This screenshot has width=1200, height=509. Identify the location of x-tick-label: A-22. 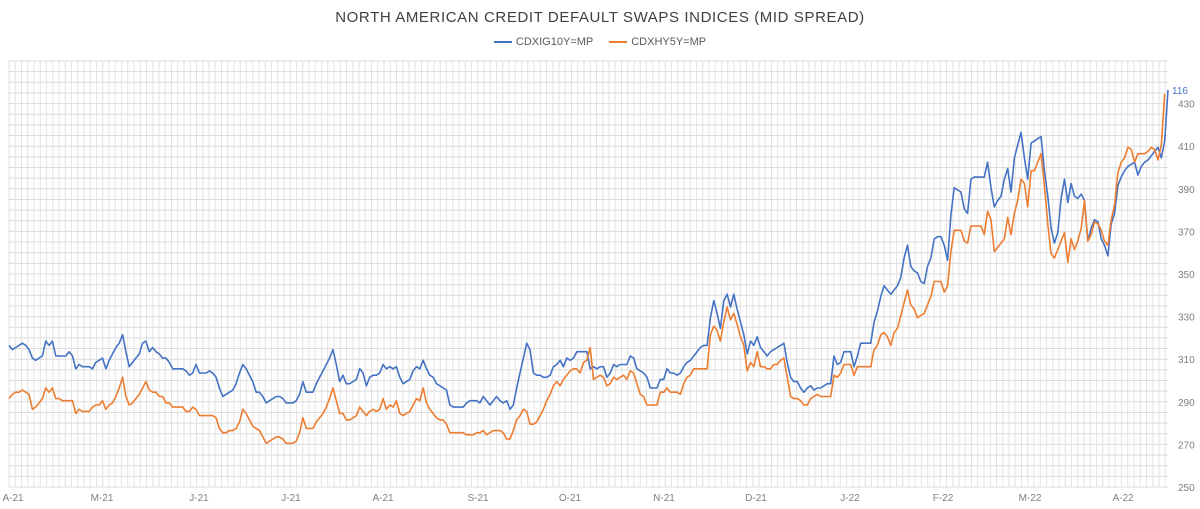
(1123, 498).